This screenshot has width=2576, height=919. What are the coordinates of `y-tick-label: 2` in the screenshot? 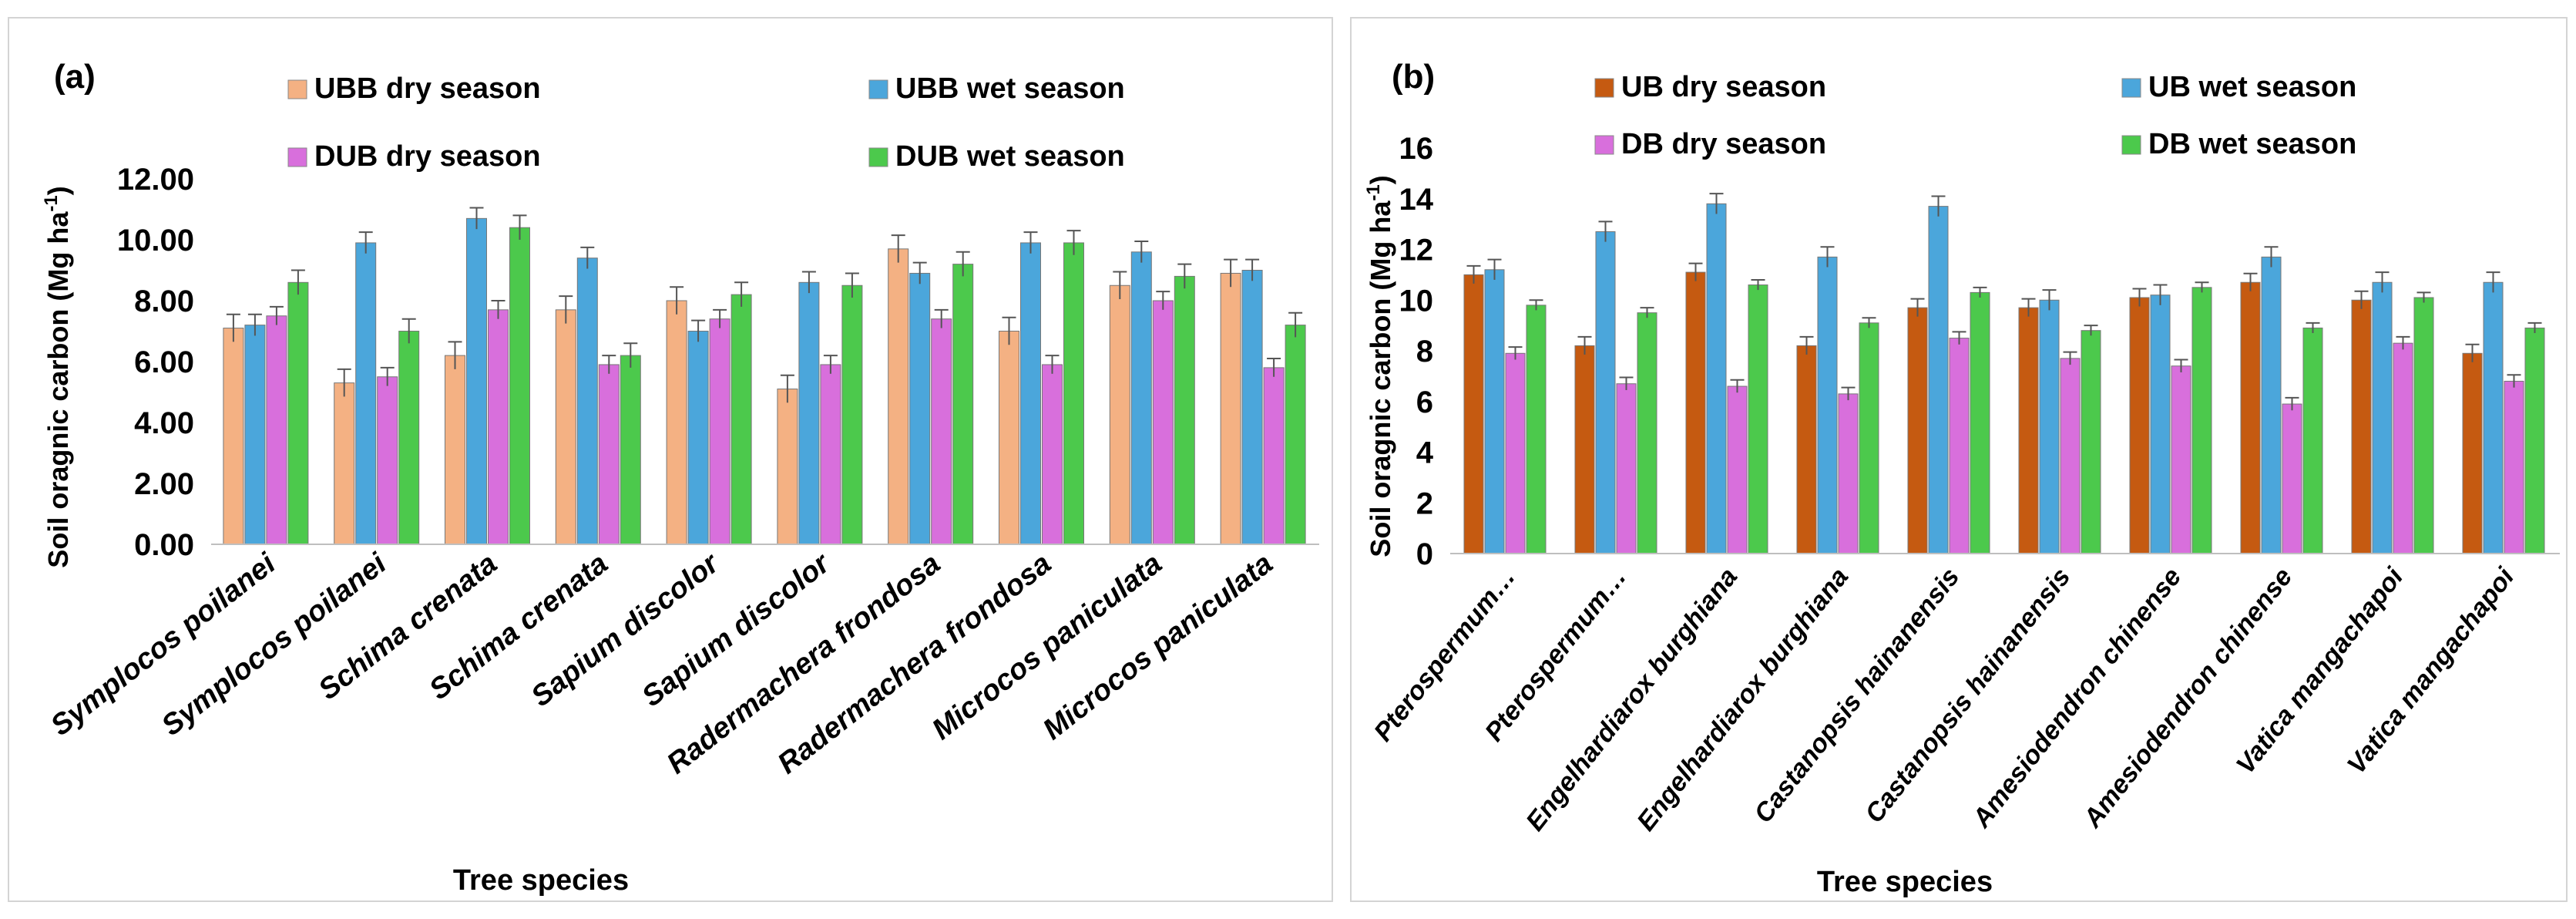 It's located at (1424, 503).